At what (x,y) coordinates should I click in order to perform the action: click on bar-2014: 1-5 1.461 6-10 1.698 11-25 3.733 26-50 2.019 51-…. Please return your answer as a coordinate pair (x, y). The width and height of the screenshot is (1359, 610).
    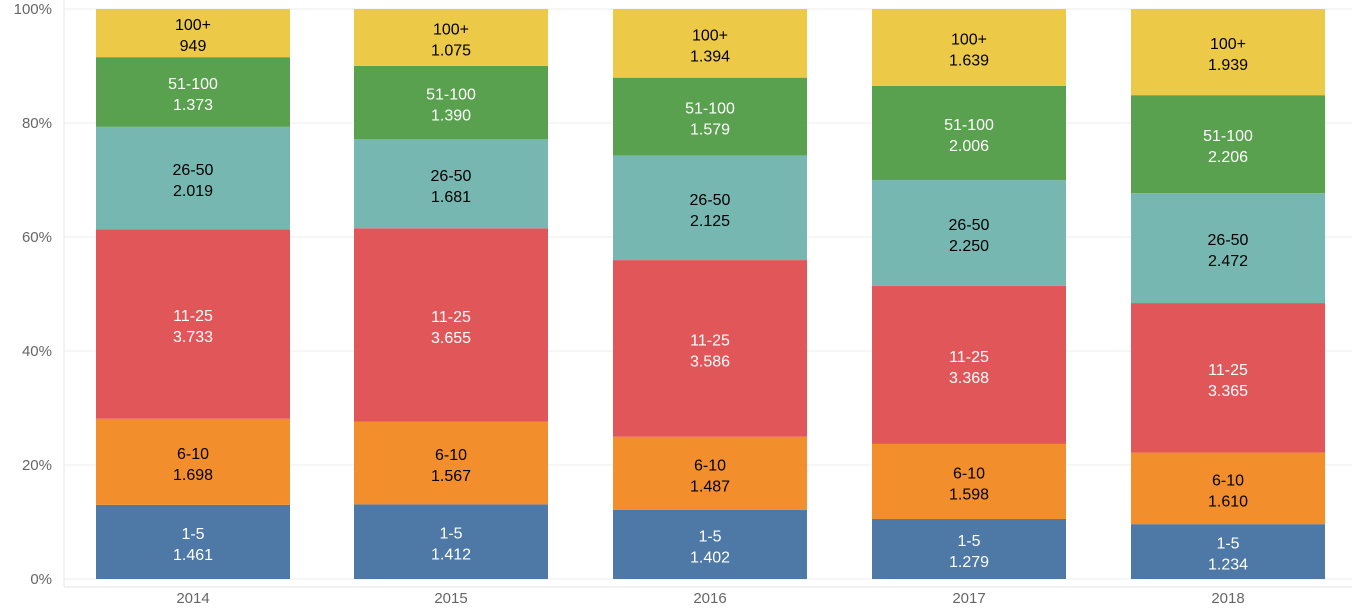
    Looking at the image, I should click on (193, 294).